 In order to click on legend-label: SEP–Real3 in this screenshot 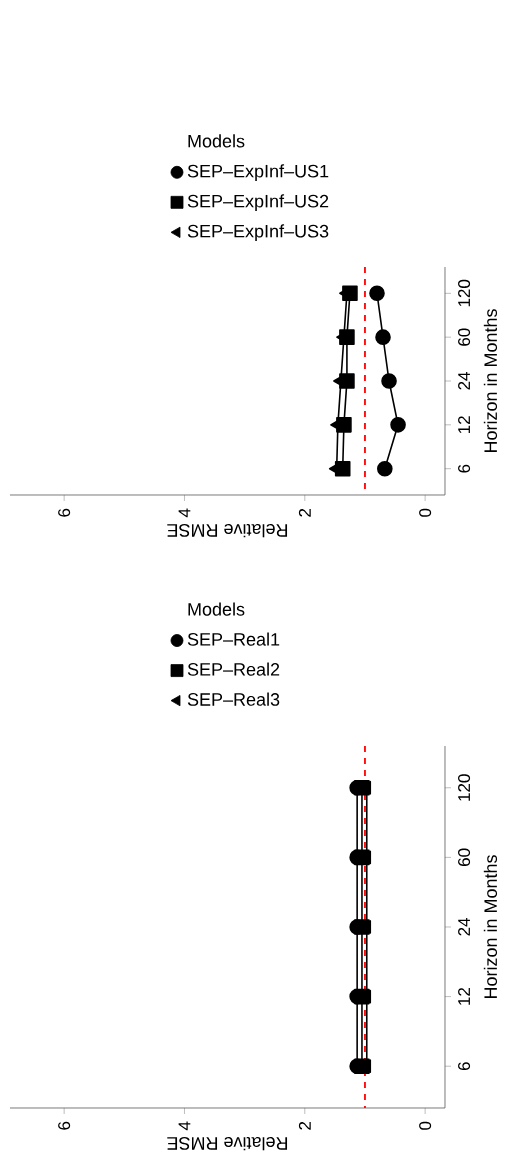, I will do `click(233, 699)`.